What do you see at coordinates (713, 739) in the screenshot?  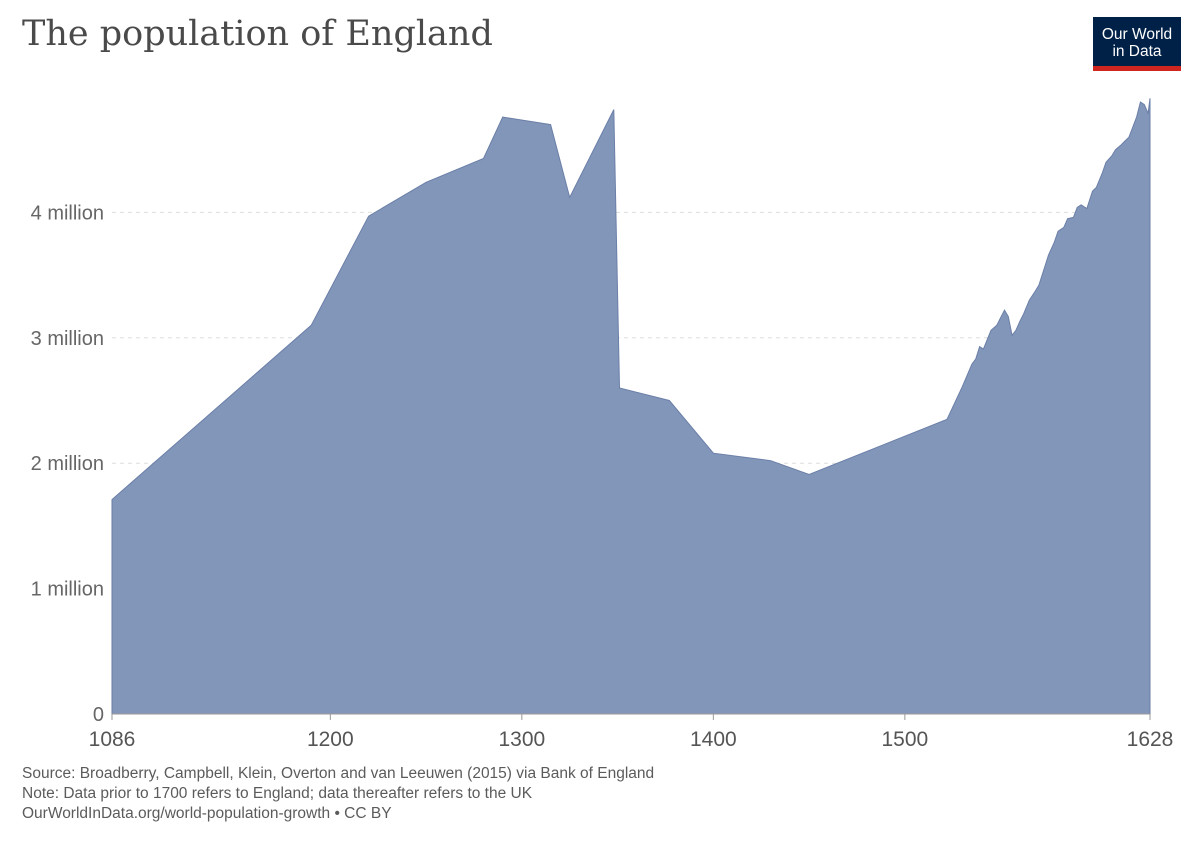 I see `x-tick-label: 1400` at bounding box center [713, 739].